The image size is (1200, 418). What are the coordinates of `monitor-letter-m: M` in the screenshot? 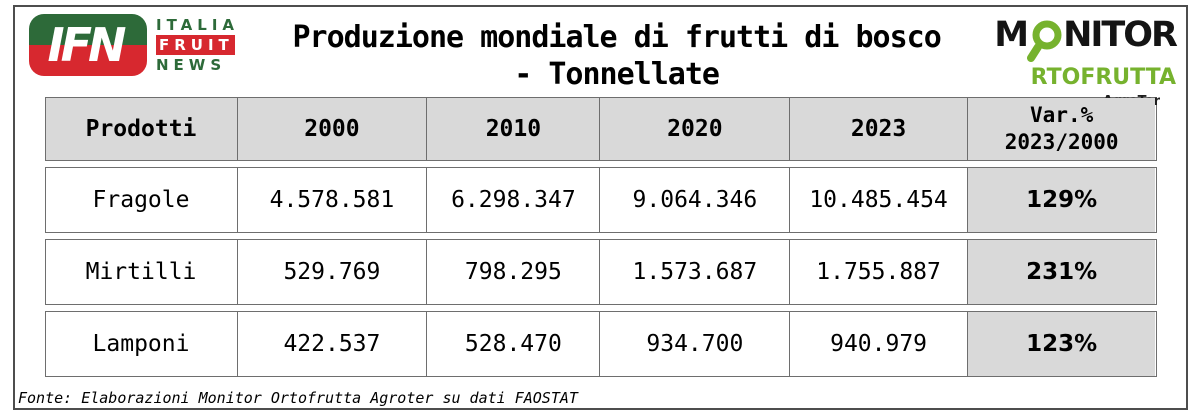 It's located at (1011, 35).